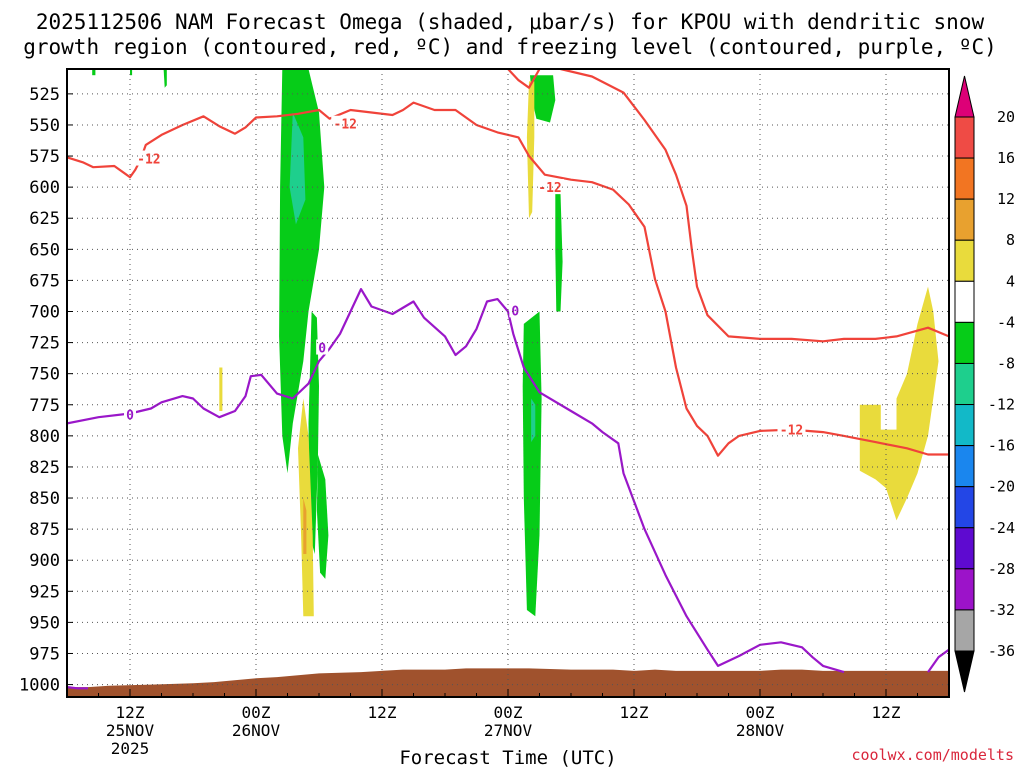 This screenshot has width=1024, height=768. I want to click on terrain-fill, so click(508, 682).